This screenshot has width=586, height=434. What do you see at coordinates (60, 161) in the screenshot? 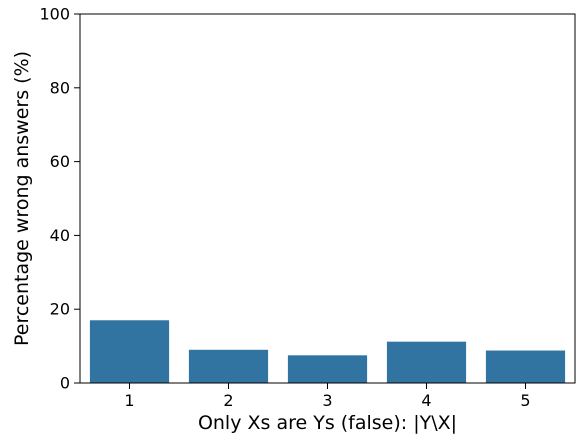
I see `y-tick-label: 60` at bounding box center [60, 161].